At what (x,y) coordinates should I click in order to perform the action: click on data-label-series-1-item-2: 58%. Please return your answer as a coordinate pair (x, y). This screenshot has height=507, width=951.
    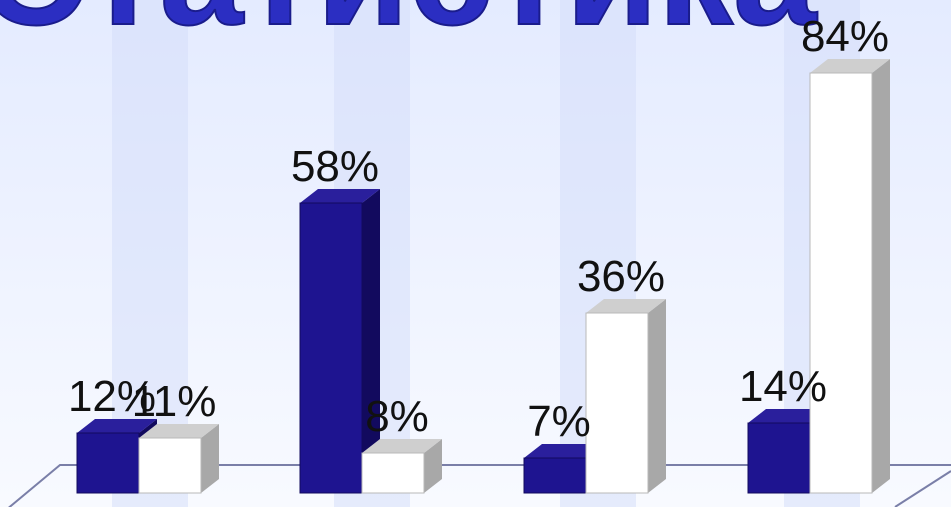
    Looking at the image, I should click on (335, 166).